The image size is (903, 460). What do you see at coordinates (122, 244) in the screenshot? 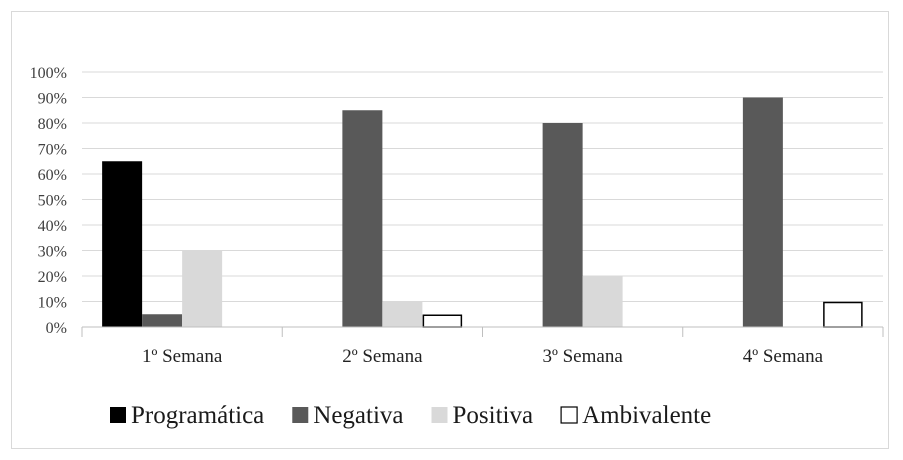
I see `bar-program-tica` at bounding box center [122, 244].